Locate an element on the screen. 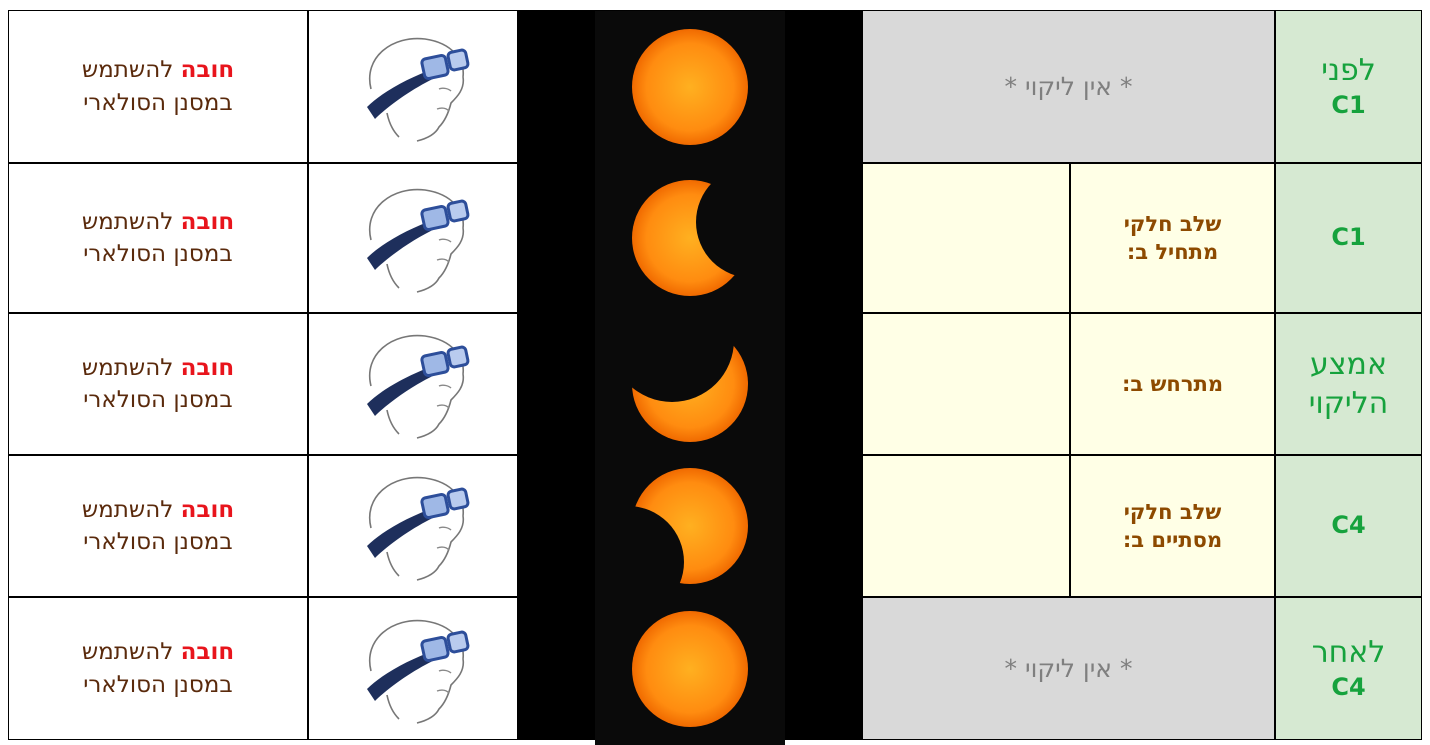 Image resolution: width=1430 pixels, height=745 pixels. phase-cell: אמצע הליקוי is located at coordinates (1348, 384).